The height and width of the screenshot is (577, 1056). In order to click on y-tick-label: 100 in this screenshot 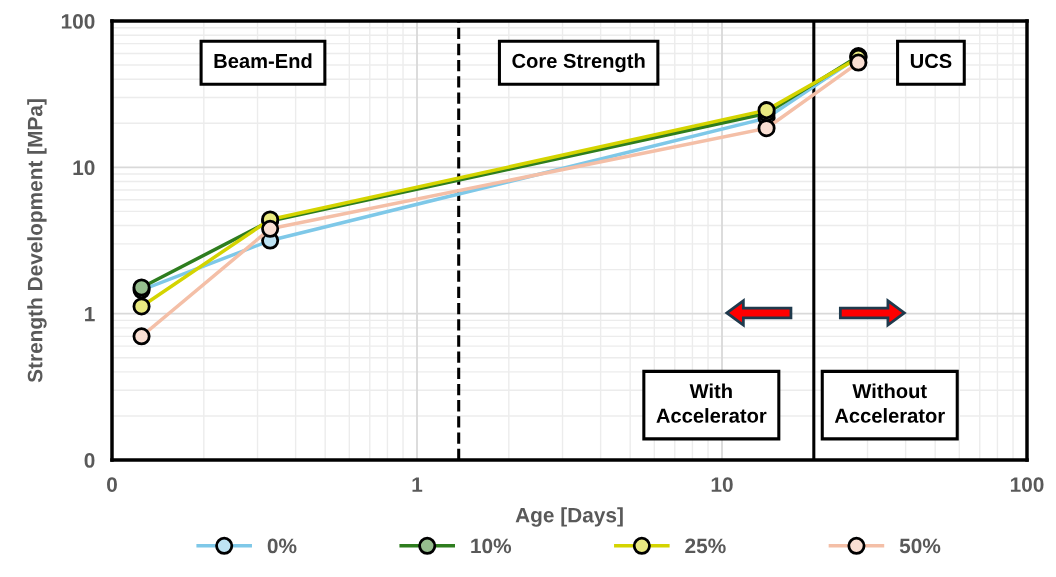, I will do `click(78, 21)`.